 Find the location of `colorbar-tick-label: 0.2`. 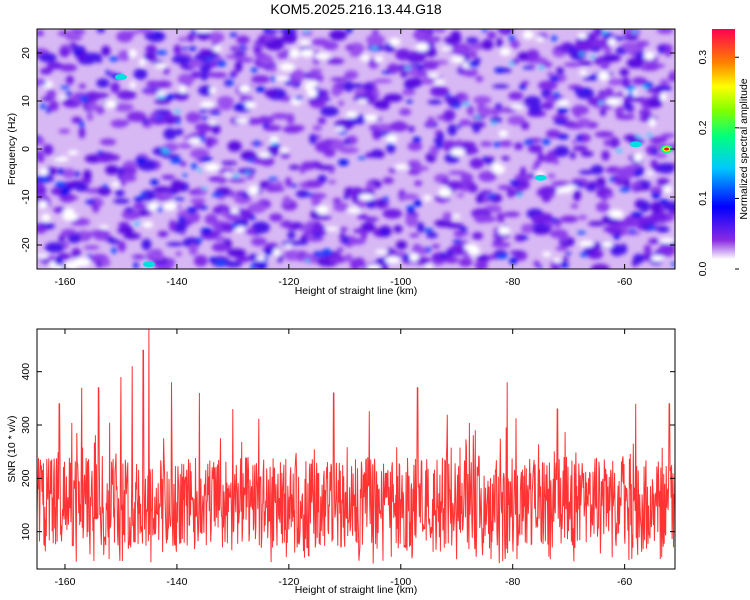

colorbar-tick-label: 0.2 is located at coordinates (703, 127).